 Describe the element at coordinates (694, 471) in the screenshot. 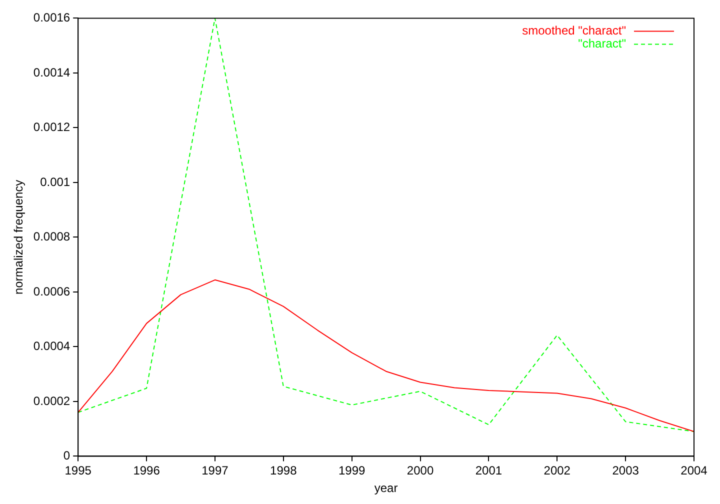

I see `x-tick-label: 2004` at that location.